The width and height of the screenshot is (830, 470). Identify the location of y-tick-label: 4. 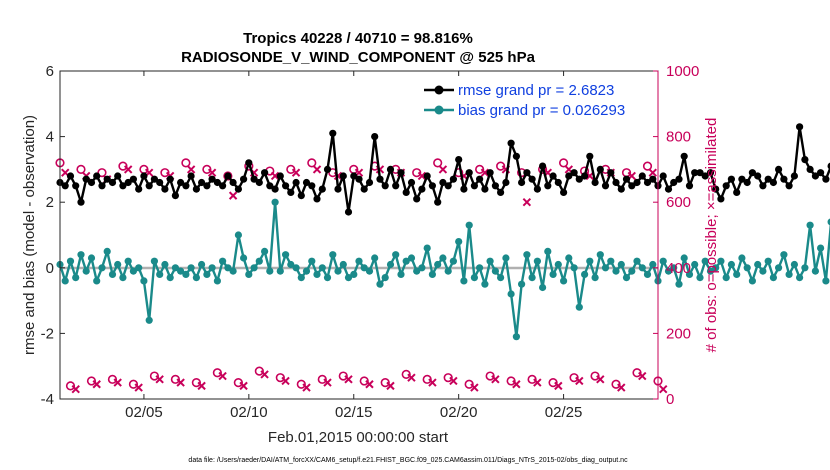
(50, 137).